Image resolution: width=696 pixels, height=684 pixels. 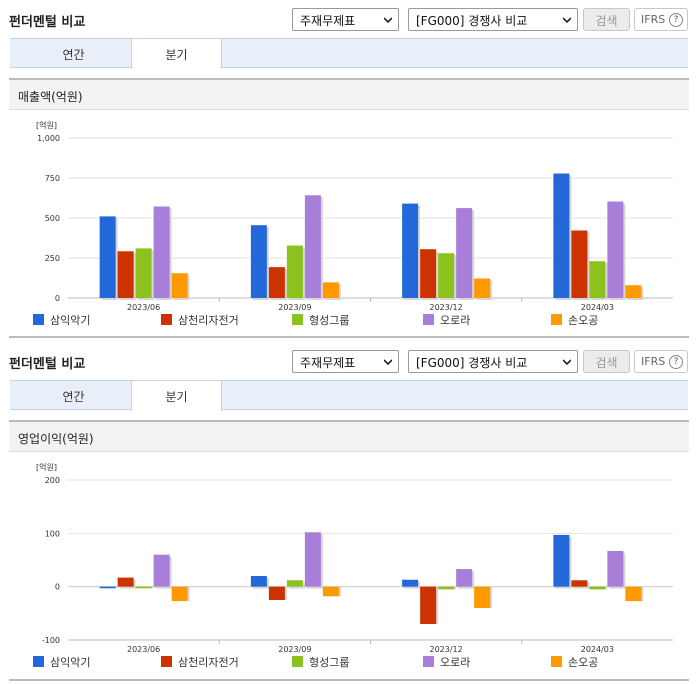 What do you see at coordinates (653, 361) in the screenshot?
I see `ifrs-label: IFRS` at bounding box center [653, 361].